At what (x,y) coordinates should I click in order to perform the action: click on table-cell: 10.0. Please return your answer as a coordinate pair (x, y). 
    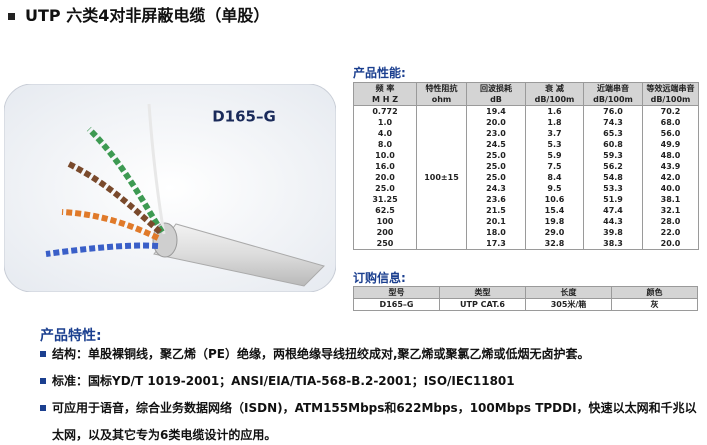
    Looking at the image, I should click on (385, 155).